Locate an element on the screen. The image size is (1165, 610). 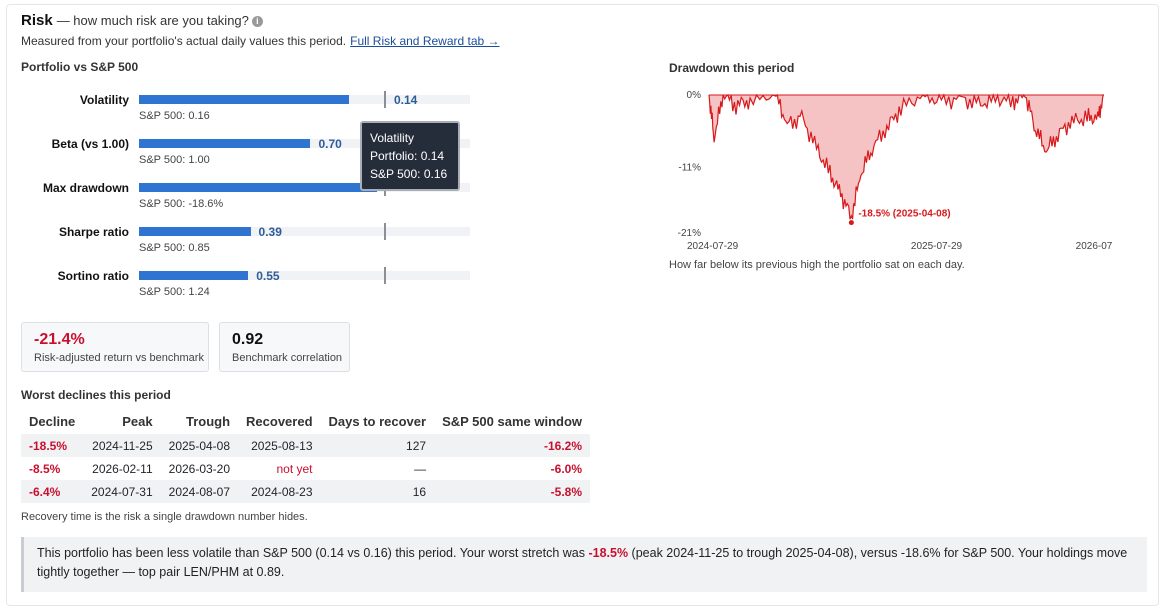
benchmark-correlation-value: 0.92 is located at coordinates (248, 339).